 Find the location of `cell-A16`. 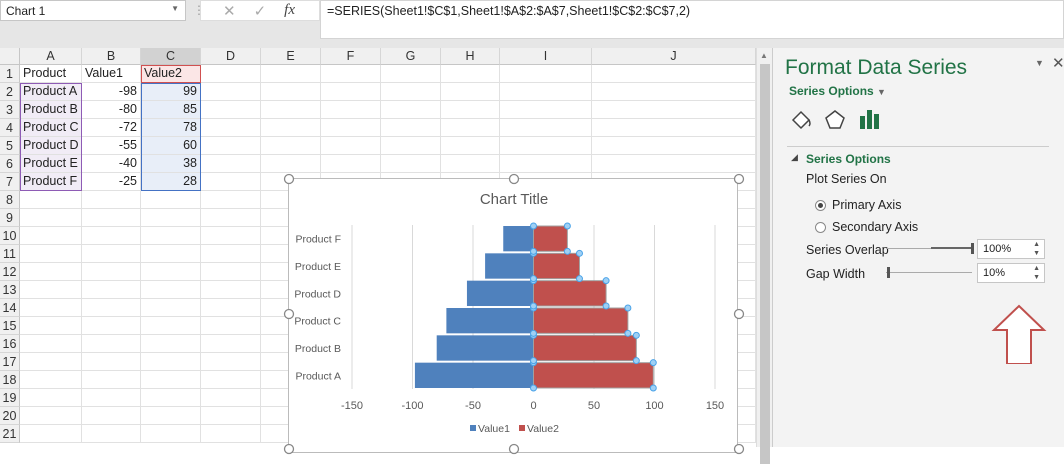

cell-A16 is located at coordinates (51, 344).